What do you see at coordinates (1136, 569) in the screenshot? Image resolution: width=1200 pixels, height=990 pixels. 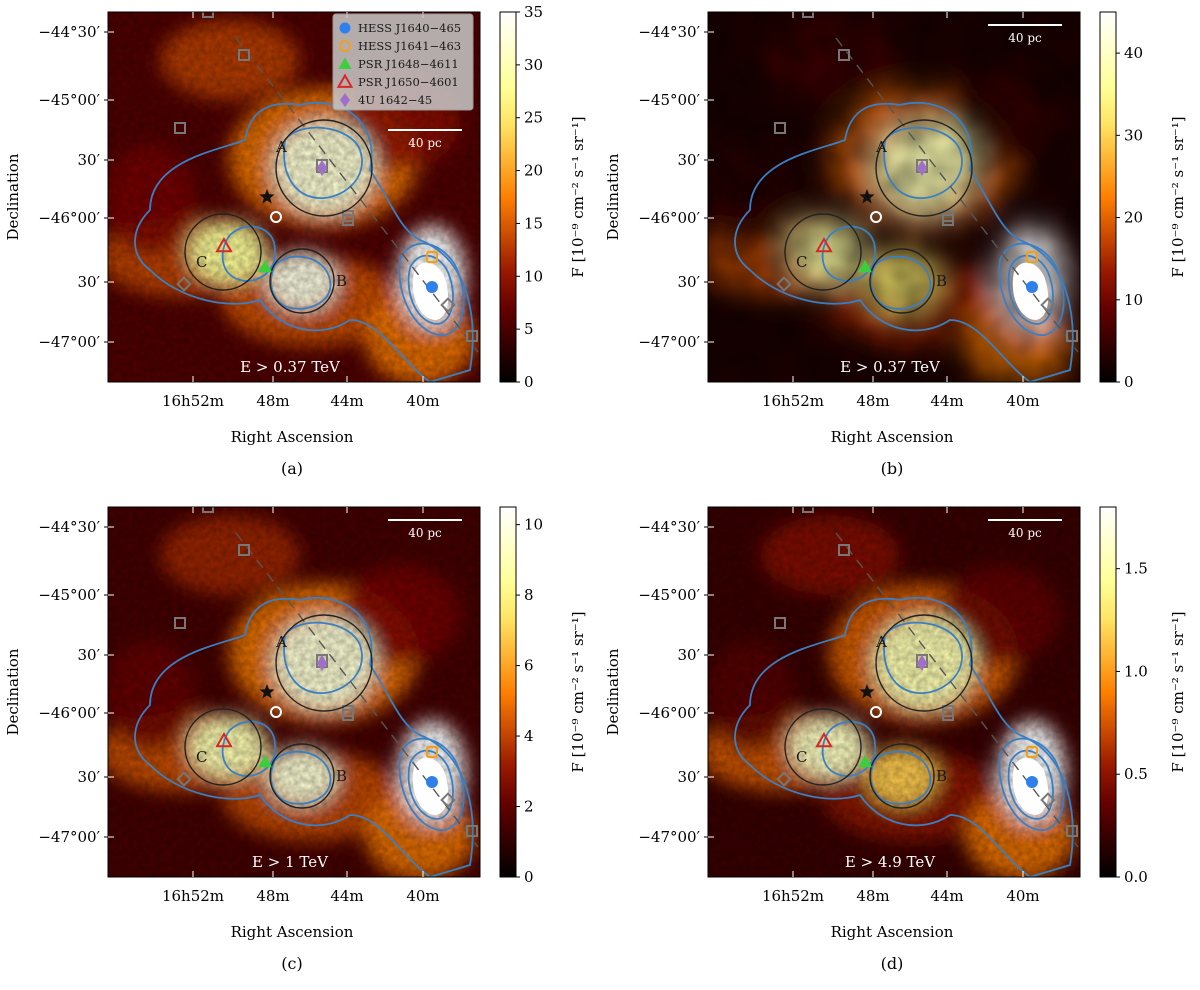 I see `colorbar-tick-label: 1.5` at bounding box center [1136, 569].